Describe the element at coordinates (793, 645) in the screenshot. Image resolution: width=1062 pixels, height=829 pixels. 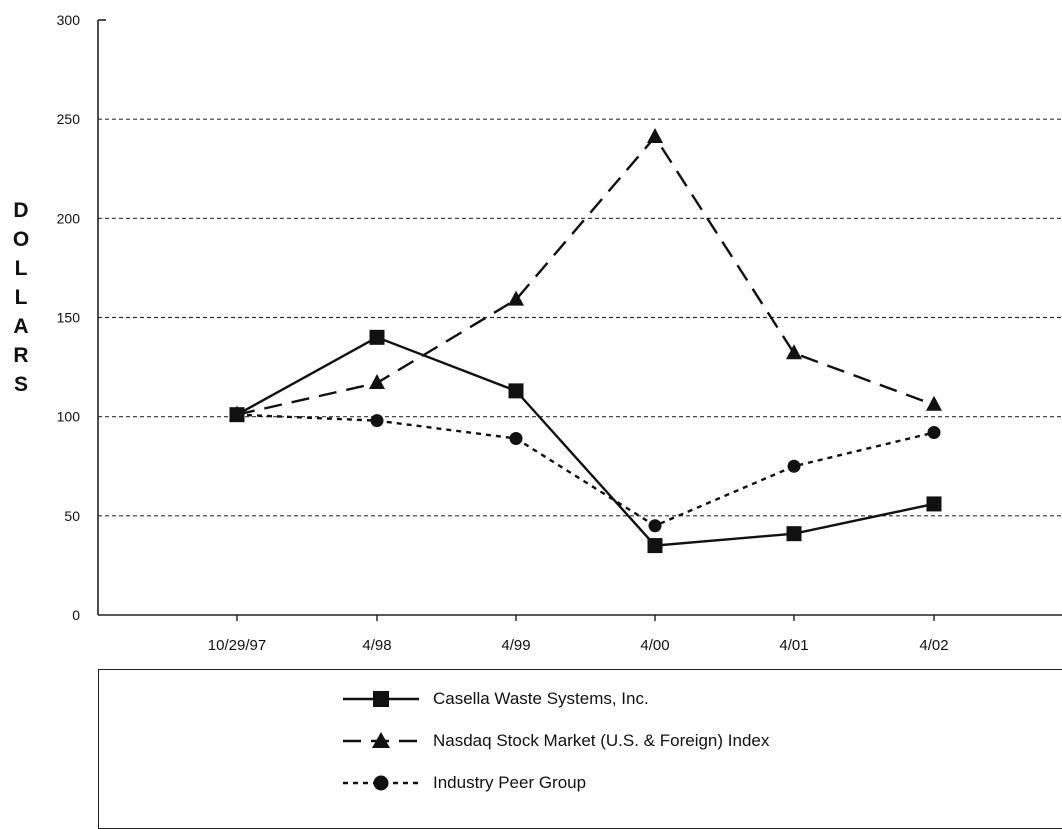
I see `x-tick-label-4: 4/01` at that location.